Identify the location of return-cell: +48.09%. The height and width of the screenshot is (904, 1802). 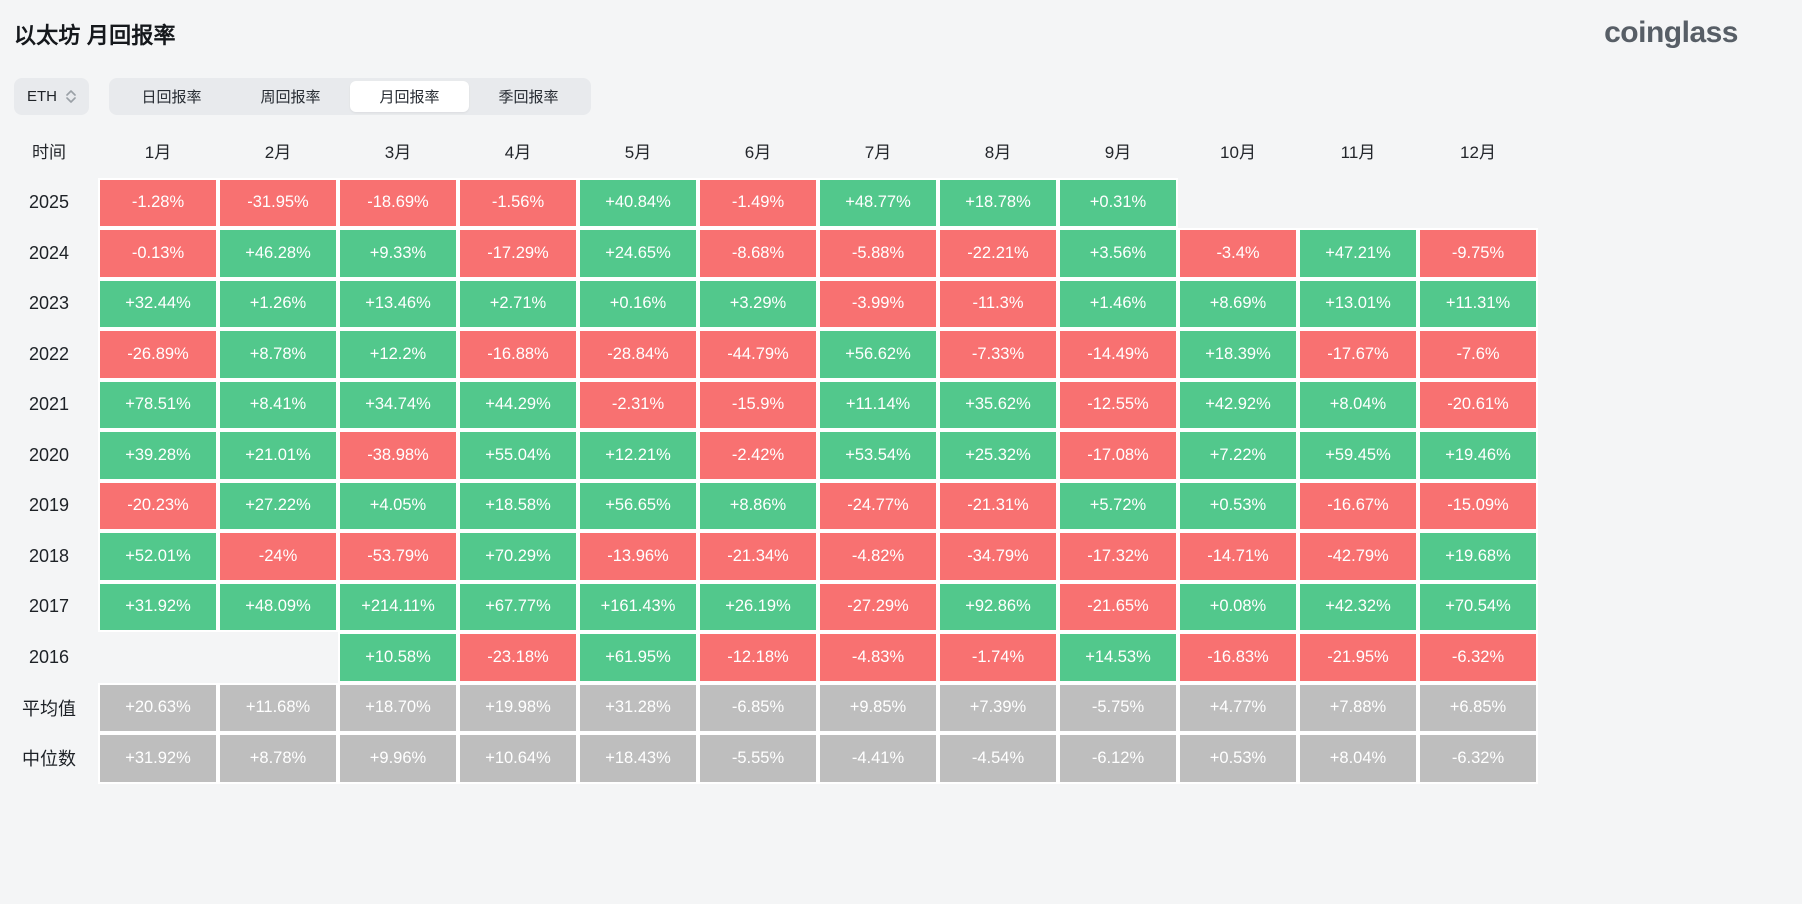
(278, 606).